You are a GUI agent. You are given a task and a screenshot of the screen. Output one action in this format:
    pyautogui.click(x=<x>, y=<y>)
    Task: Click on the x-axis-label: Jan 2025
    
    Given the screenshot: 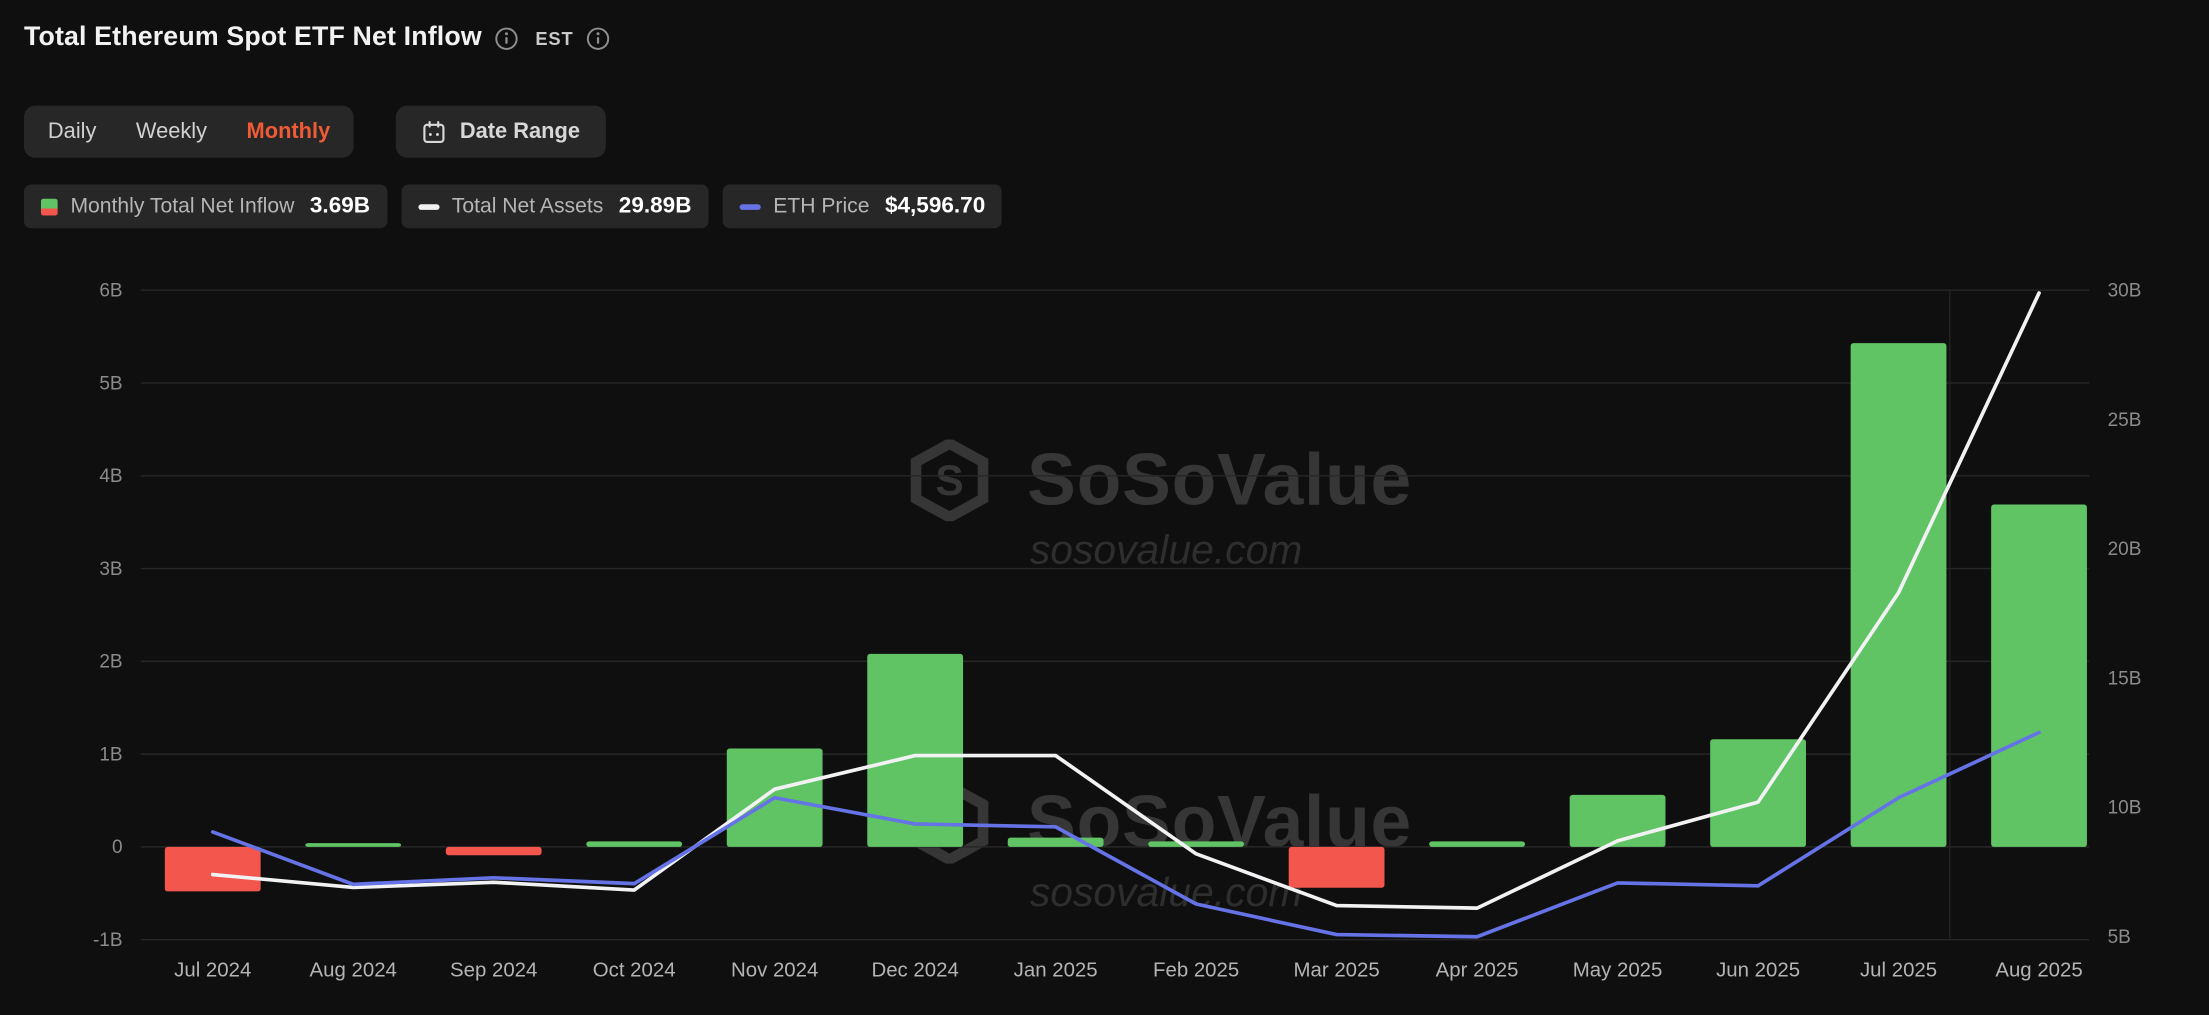 What is the action you would take?
    pyautogui.click(x=1056, y=970)
    